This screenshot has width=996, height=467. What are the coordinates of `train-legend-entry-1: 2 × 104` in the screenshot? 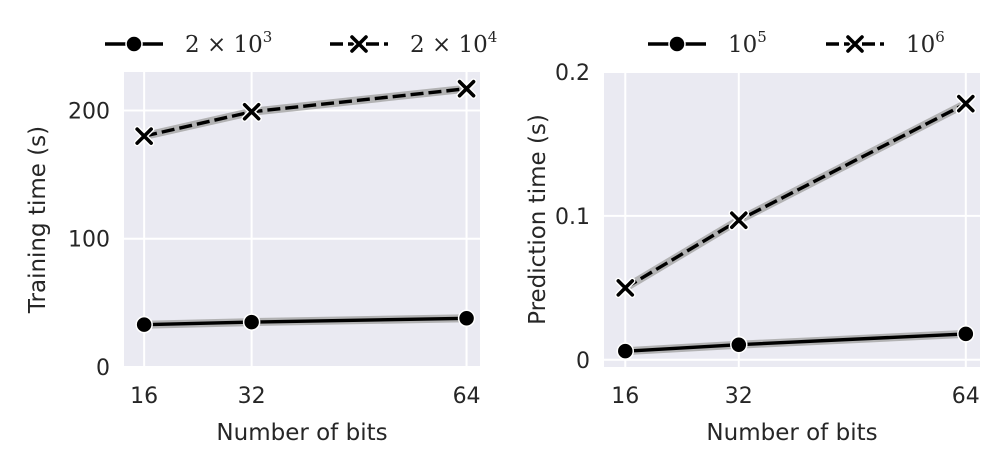 It's located at (413, 43).